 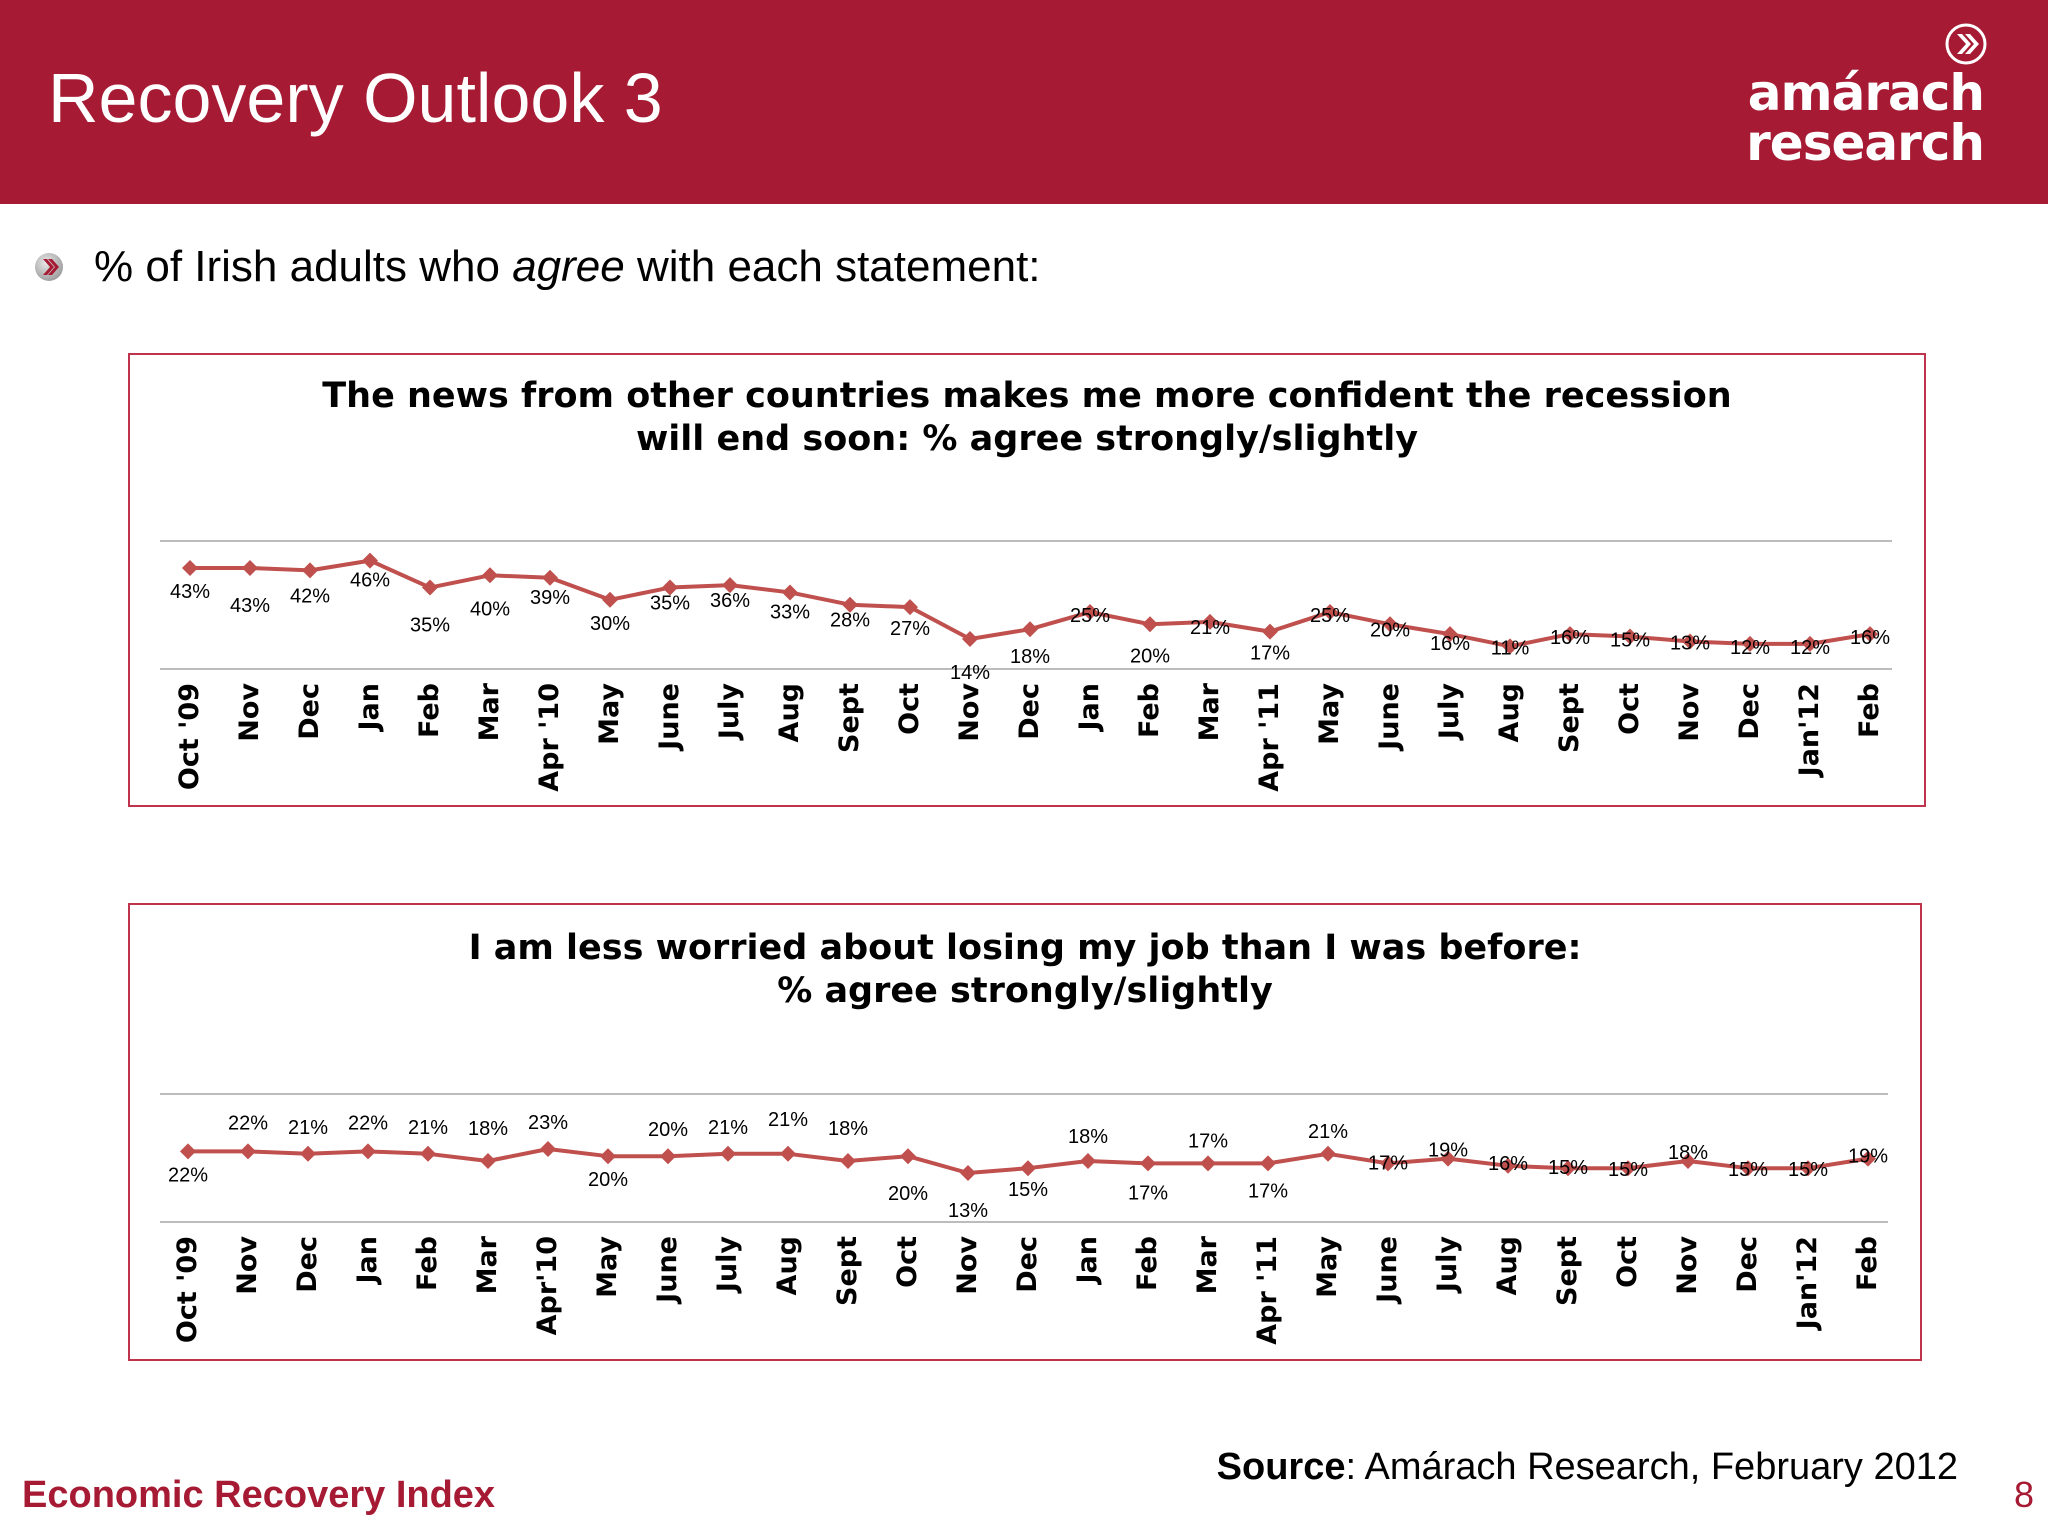 I want to click on data-label: 23%, so click(x=548, y=1123).